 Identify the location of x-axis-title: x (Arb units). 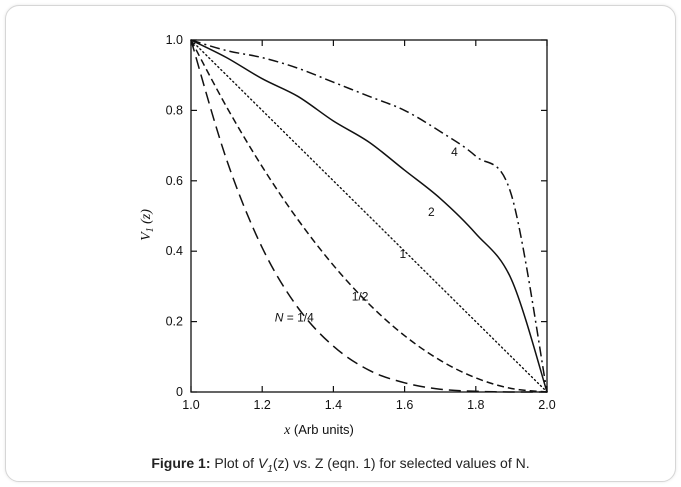
(318, 430).